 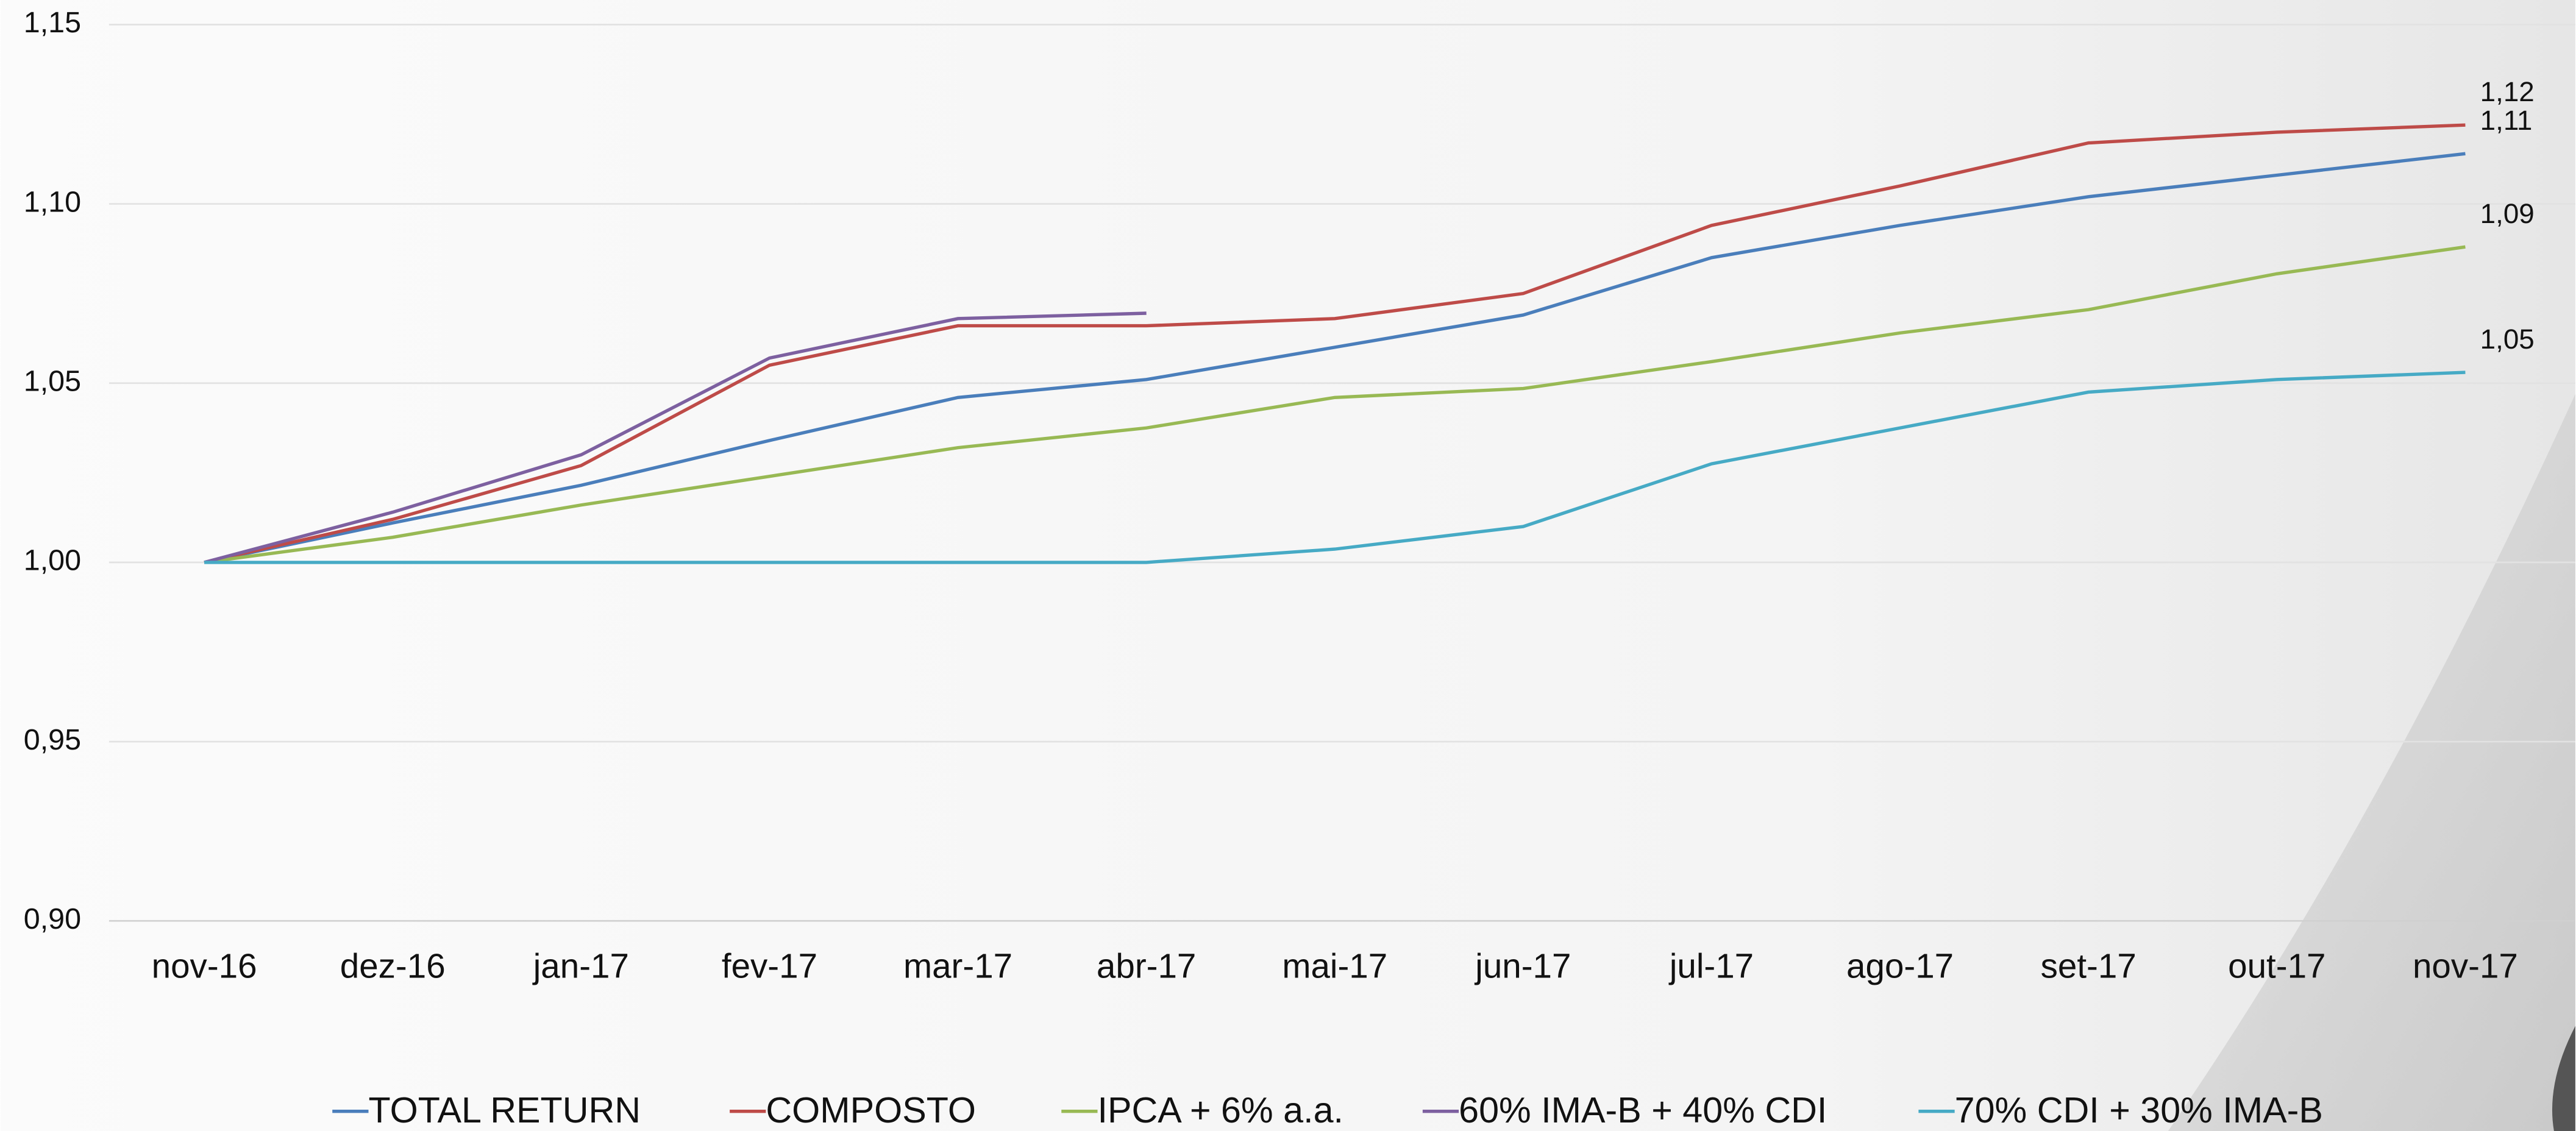 I want to click on x-tick-label: abr-17, so click(x=1146, y=965).